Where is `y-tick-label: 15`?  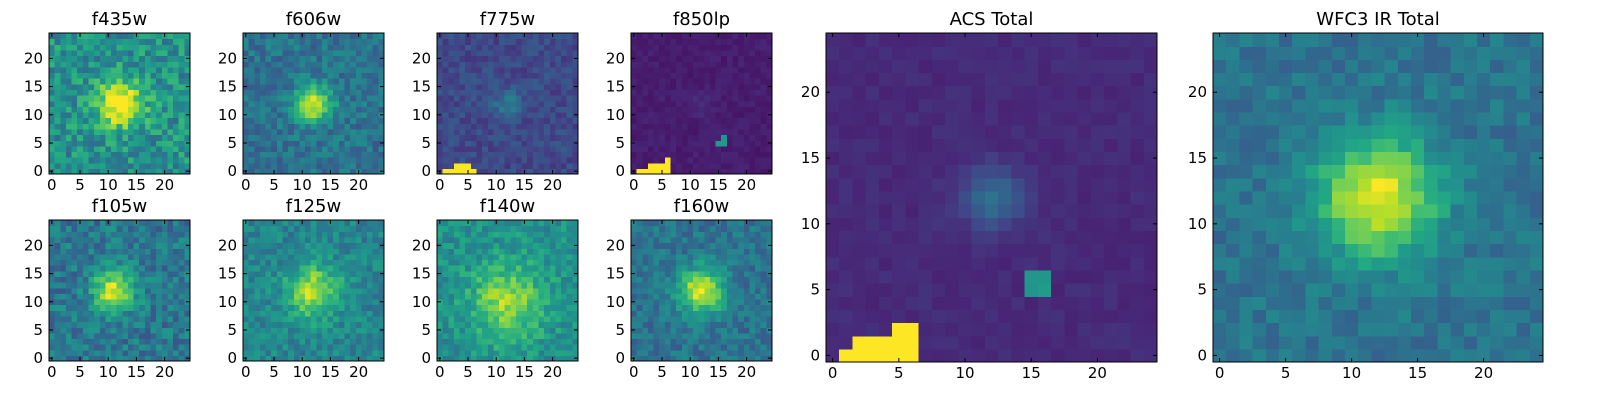
y-tick-label: 15 is located at coordinates (421, 87).